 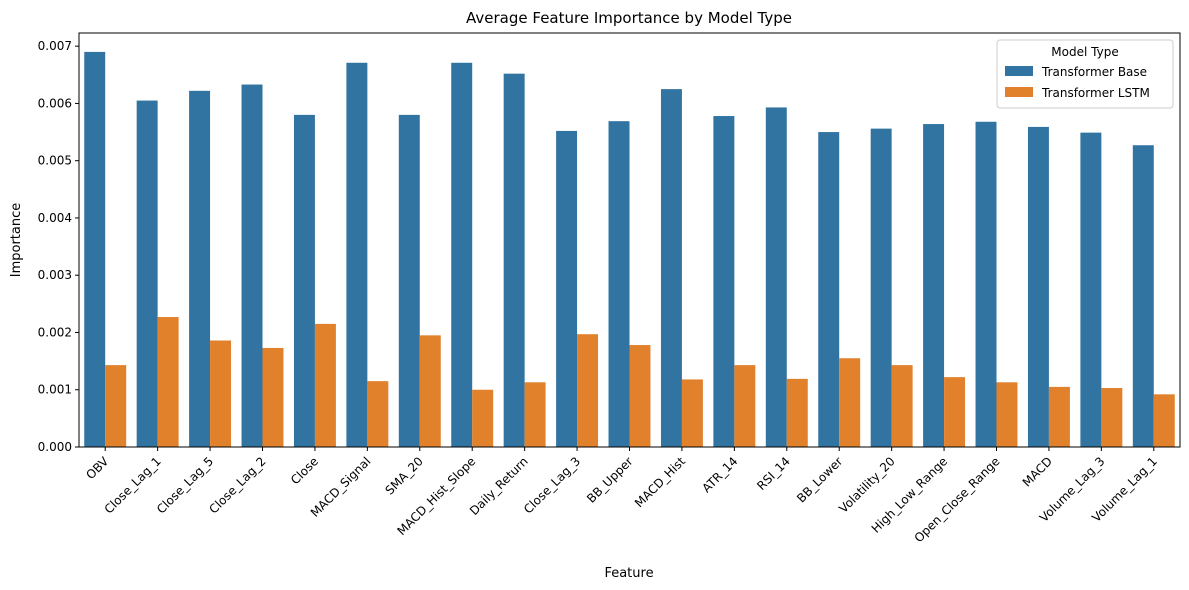 I want to click on chart-title: Average Feature Importance by Model Type, so click(x=629, y=18).